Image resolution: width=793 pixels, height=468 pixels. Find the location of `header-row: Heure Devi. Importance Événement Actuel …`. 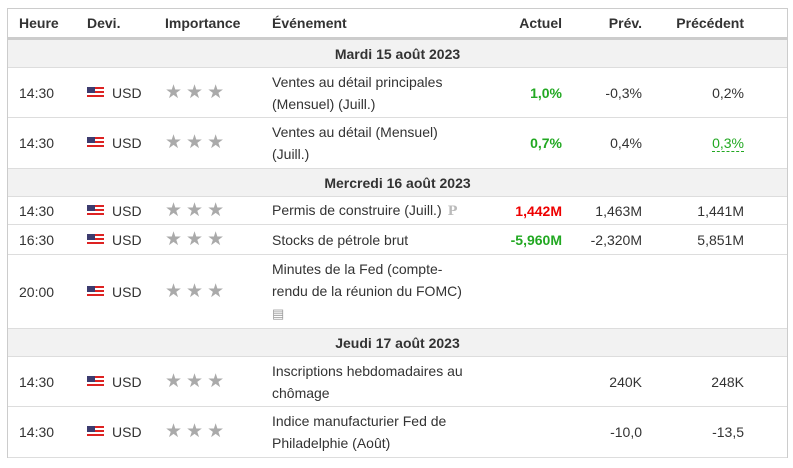

header-row: Heure Devi. Importance Événement Actuel … is located at coordinates (397, 24).